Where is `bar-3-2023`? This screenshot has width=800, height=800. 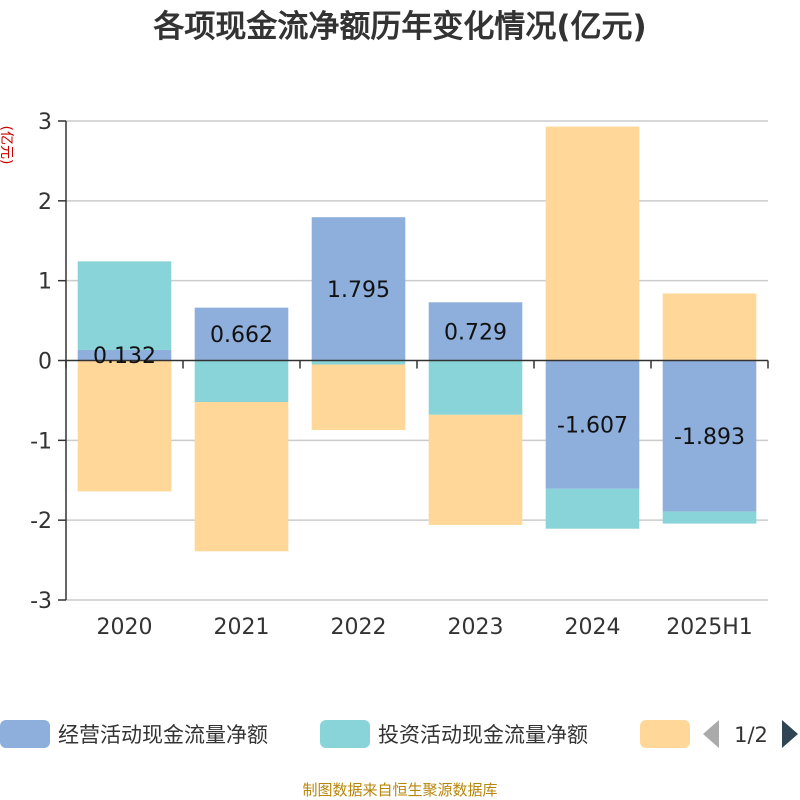
bar-3-2023 is located at coordinates (475, 469).